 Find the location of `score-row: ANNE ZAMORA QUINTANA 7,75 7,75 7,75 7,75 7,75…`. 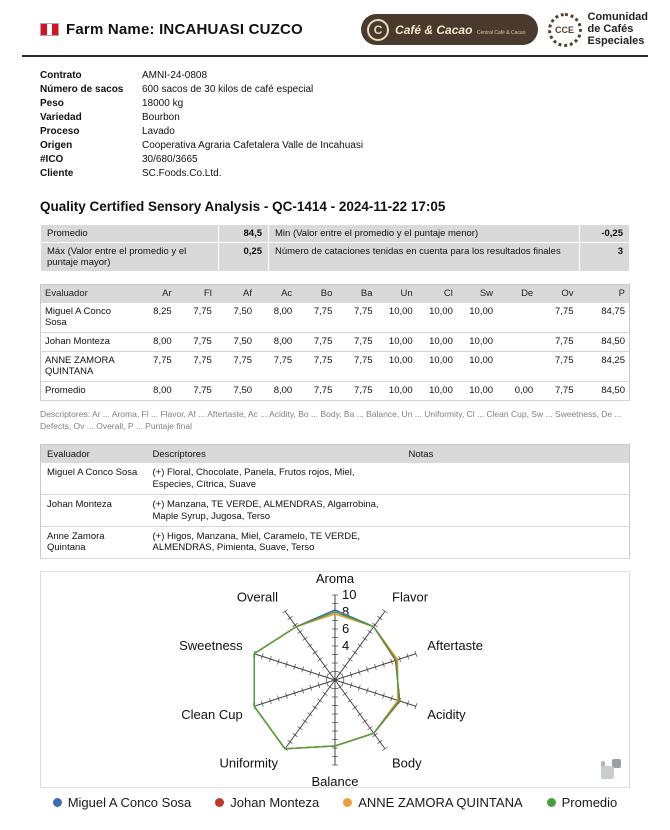

score-row: ANNE ZAMORA QUINTANA 7,75 7,75 7,75 7,75 7,75… is located at coordinates (335, 366).